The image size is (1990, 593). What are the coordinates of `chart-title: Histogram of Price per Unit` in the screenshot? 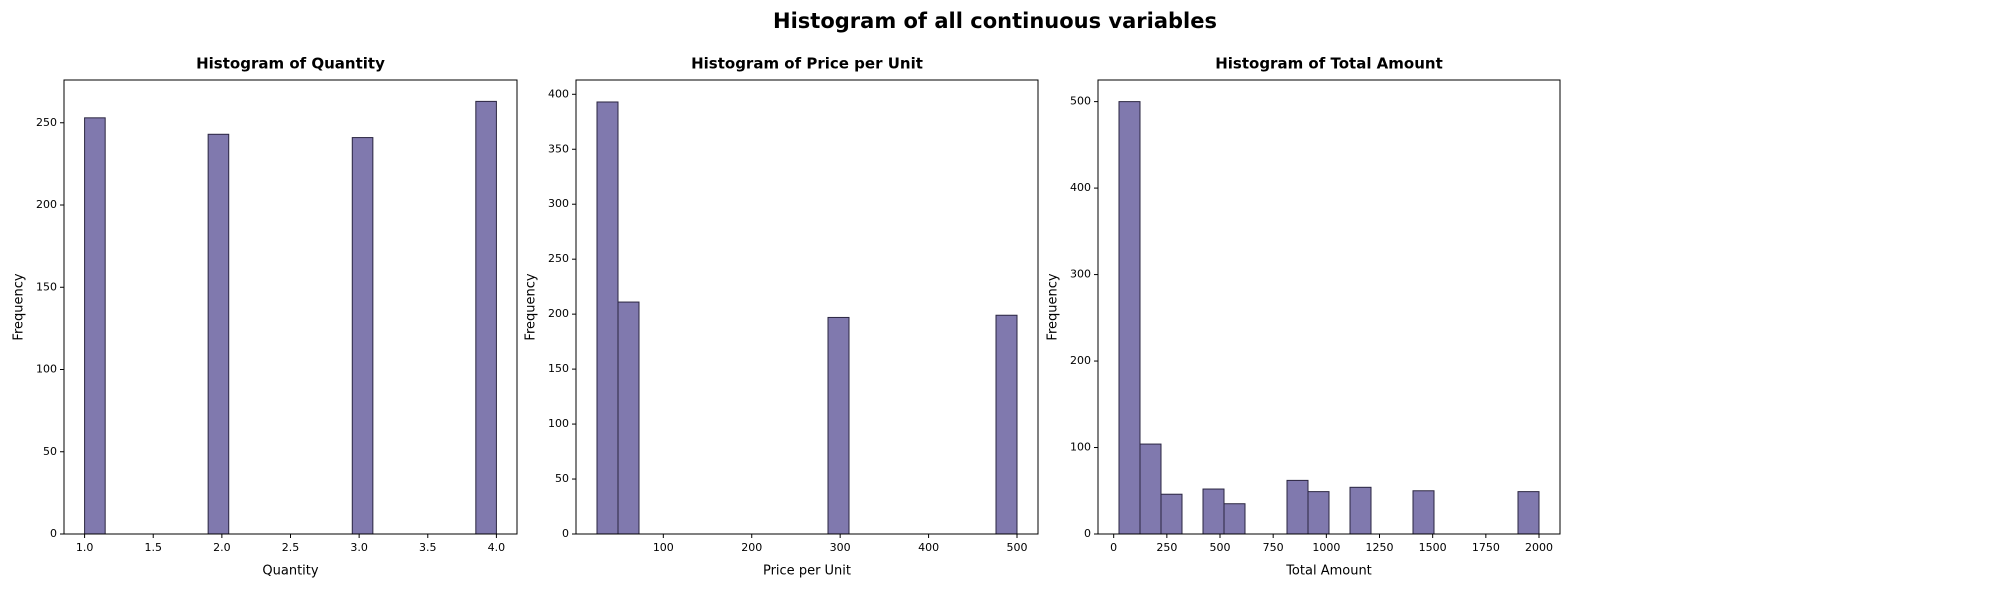 It's located at (807, 64).